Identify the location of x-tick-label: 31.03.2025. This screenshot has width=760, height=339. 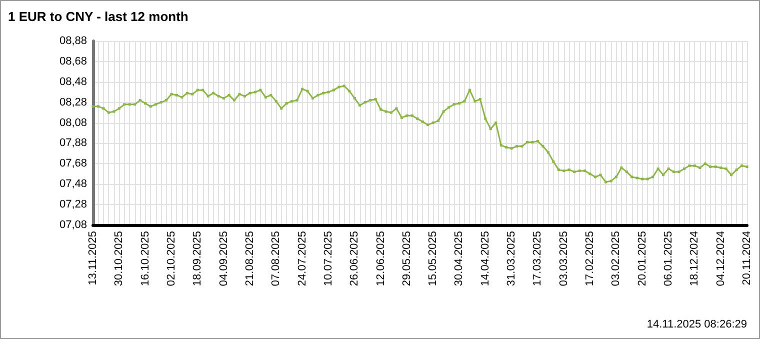
(512, 258).